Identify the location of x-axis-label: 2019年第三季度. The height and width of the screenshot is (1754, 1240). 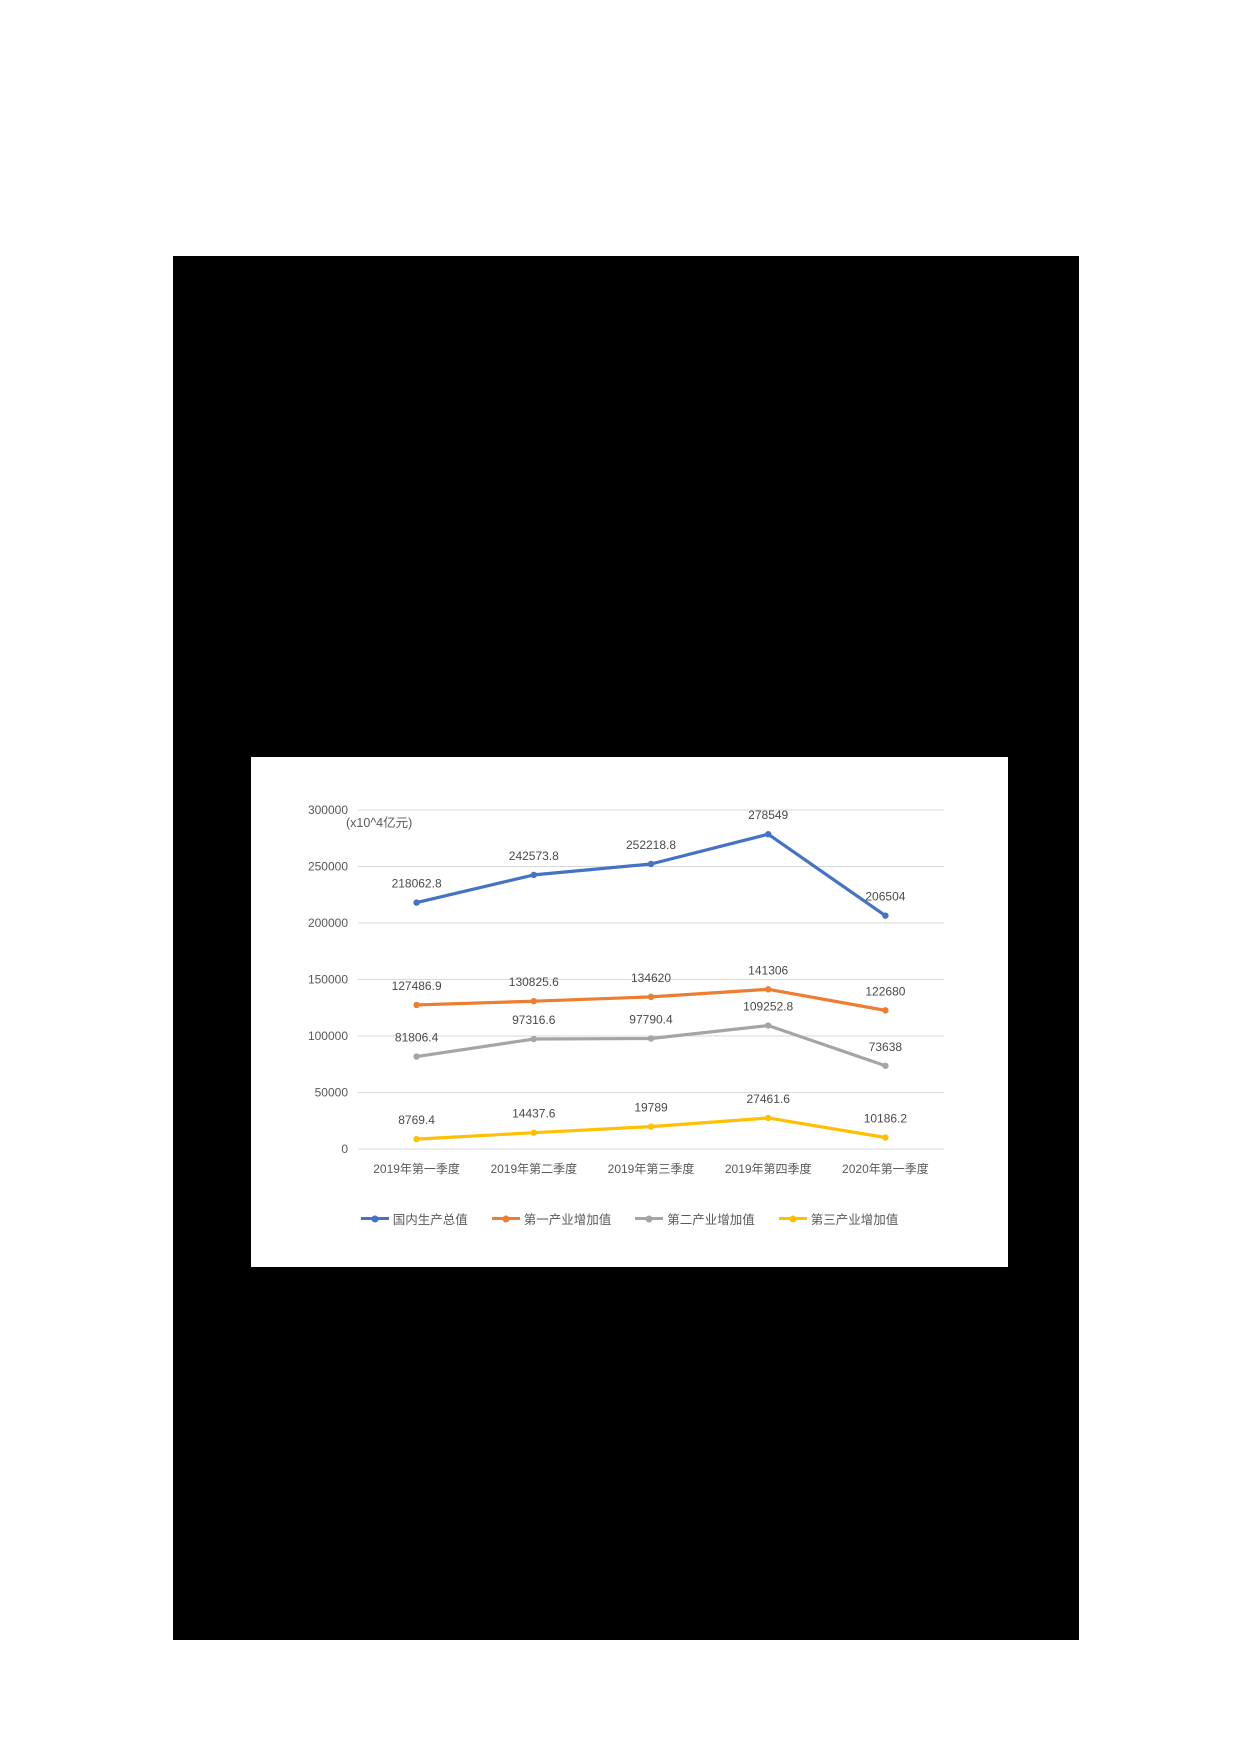
(651, 1168).